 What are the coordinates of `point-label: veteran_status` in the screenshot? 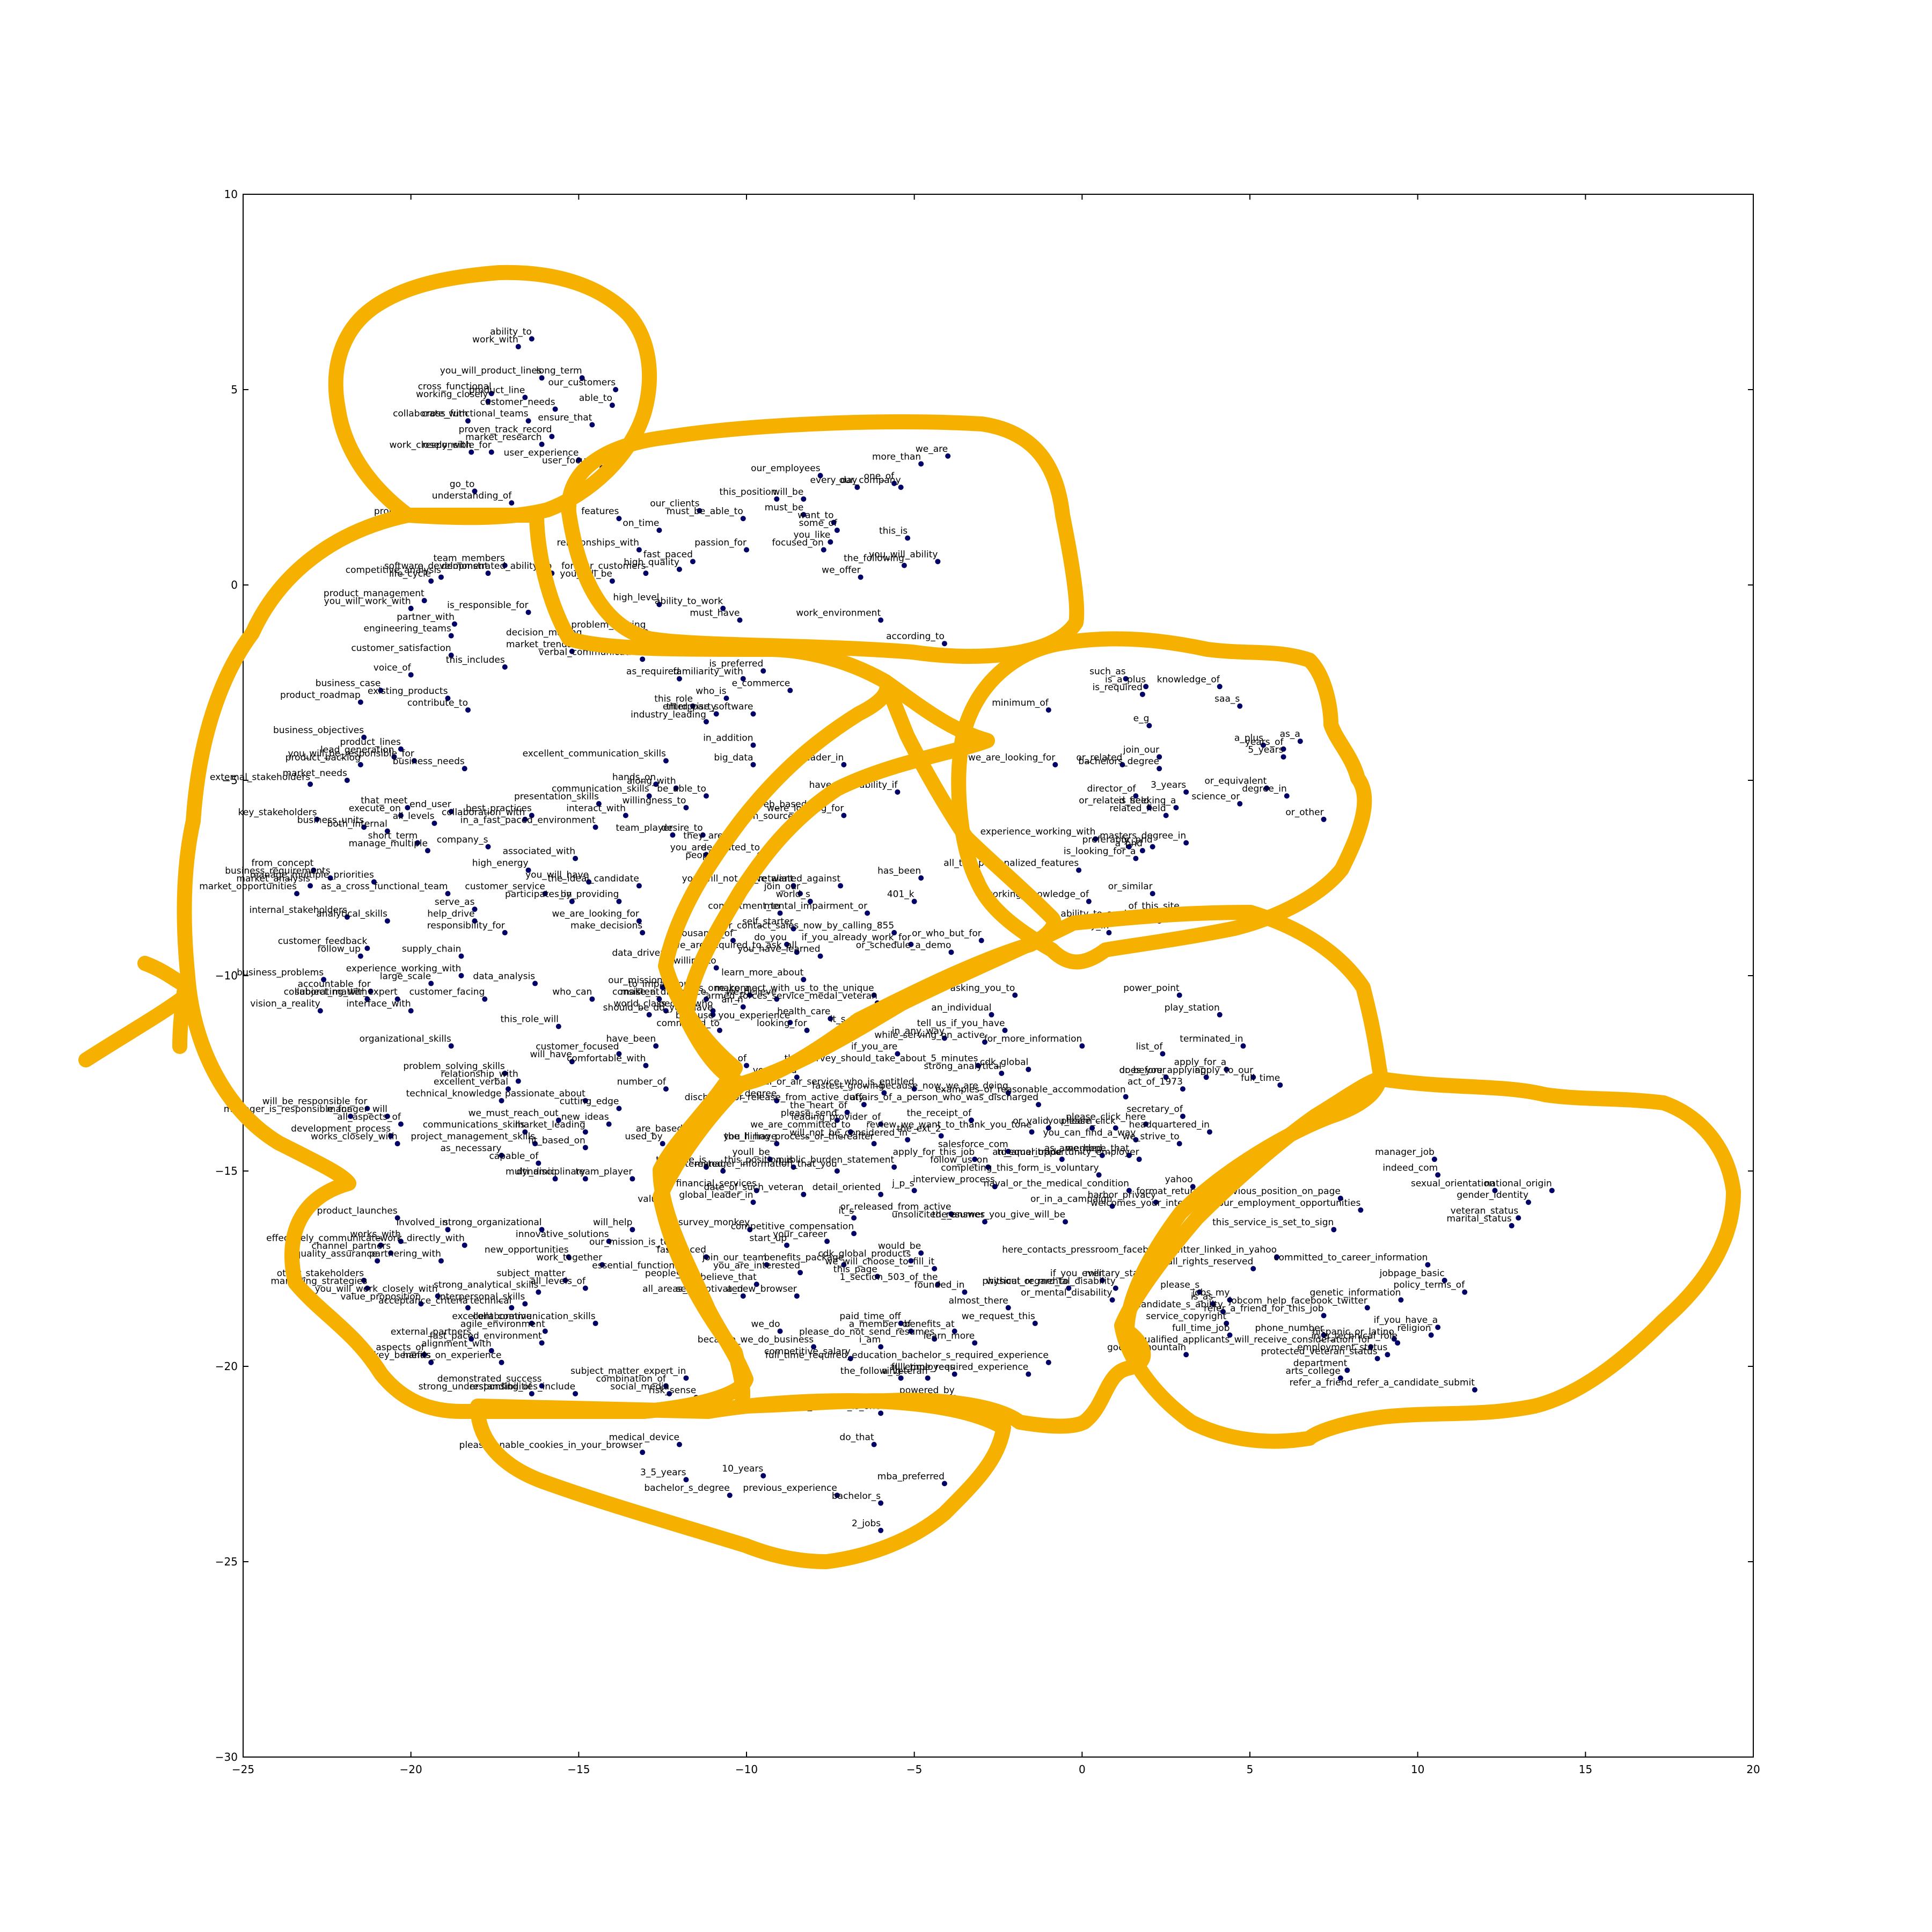 It's located at (1485, 1210).